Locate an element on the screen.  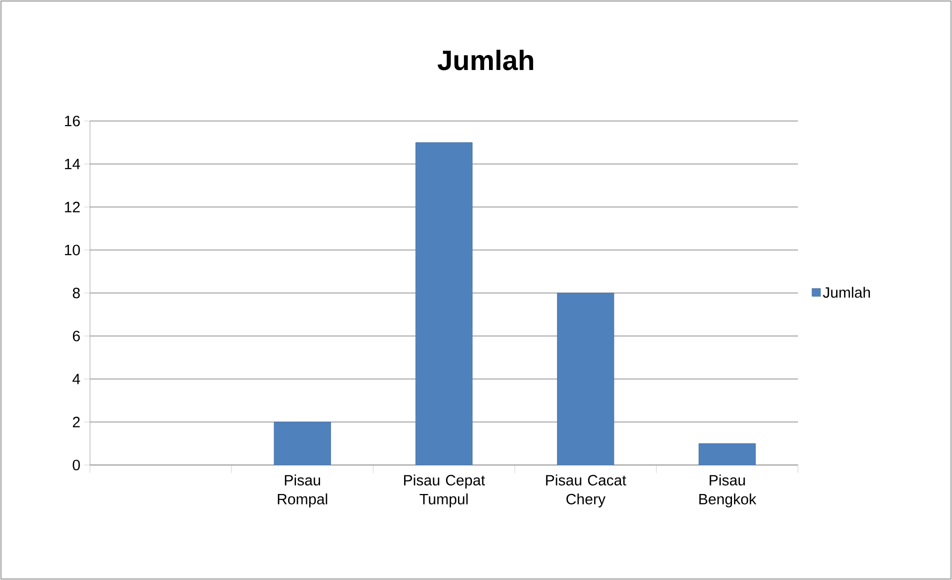
x-tick-label: Pisau Cacat Chery is located at coordinates (586, 491).